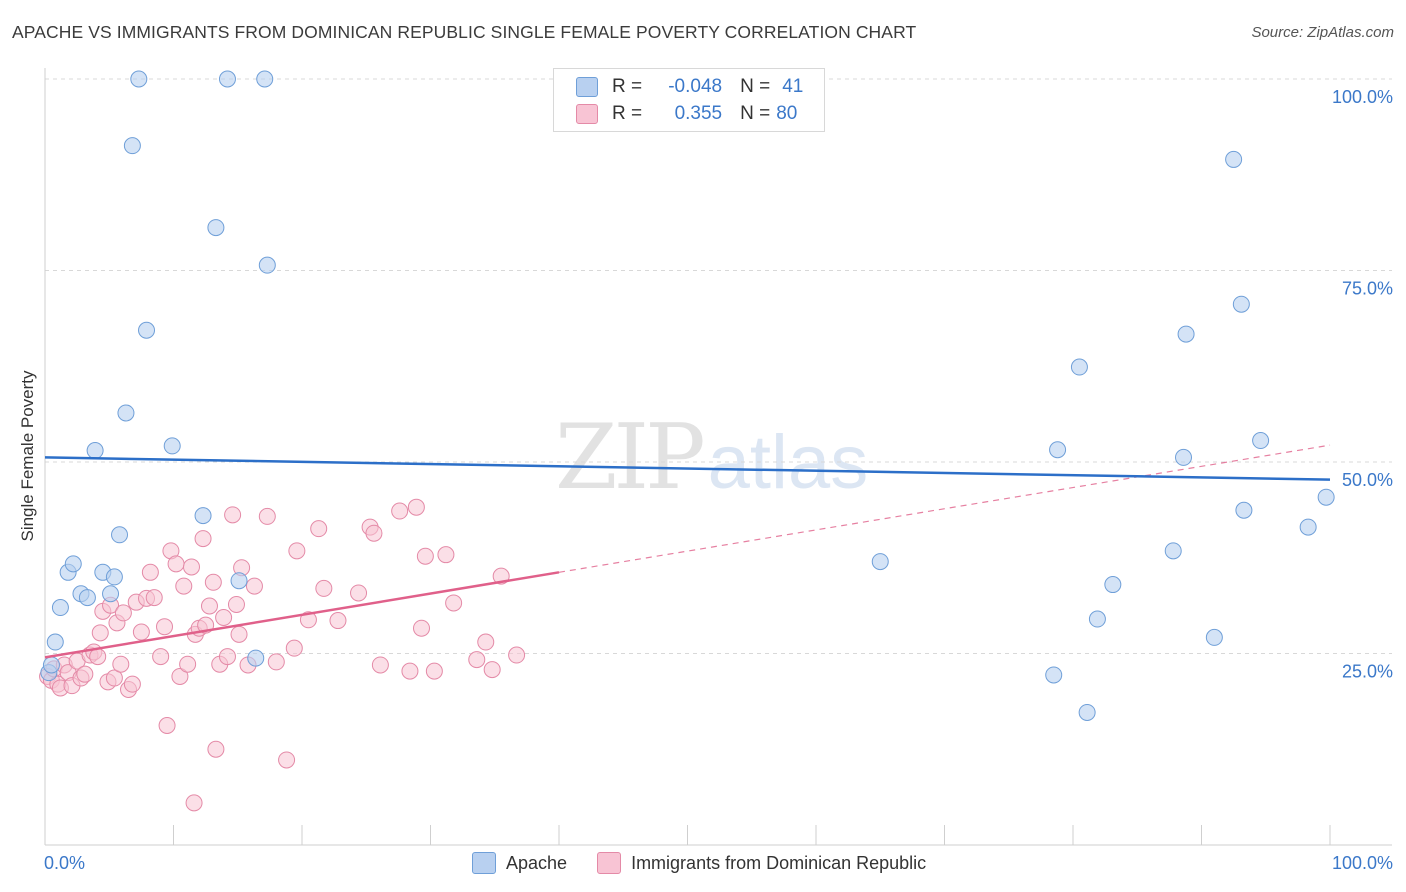 The height and width of the screenshot is (892, 1406). Describe the element at coordinates (787, 113) in the screenshot. I see `n-value-dominican: 80` at that location.